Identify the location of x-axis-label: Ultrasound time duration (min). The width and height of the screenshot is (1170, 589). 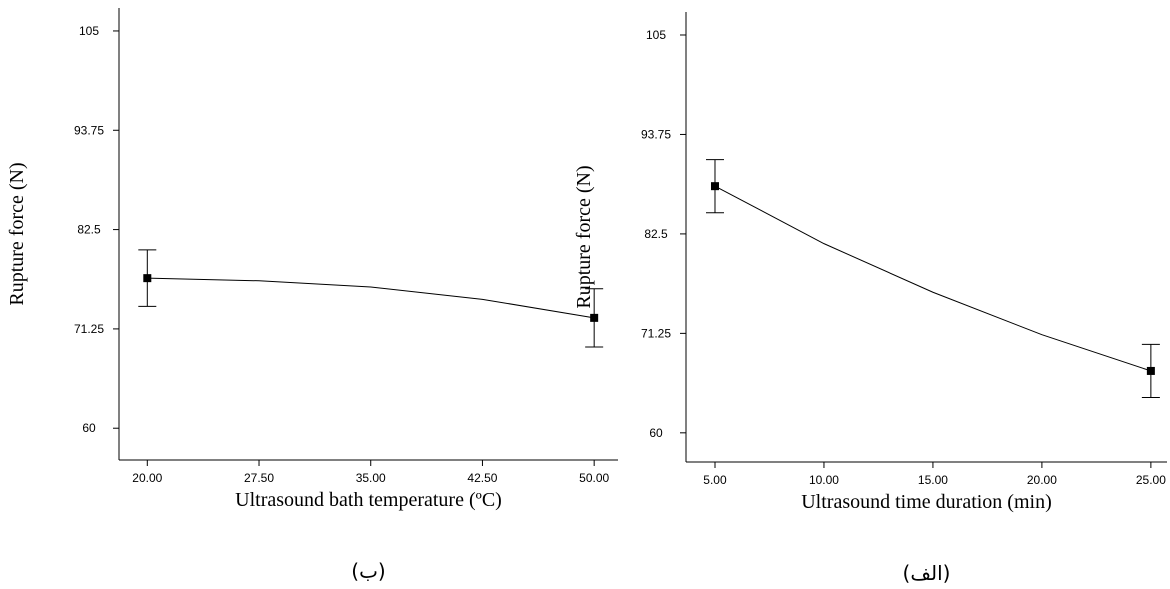
(926, 502).